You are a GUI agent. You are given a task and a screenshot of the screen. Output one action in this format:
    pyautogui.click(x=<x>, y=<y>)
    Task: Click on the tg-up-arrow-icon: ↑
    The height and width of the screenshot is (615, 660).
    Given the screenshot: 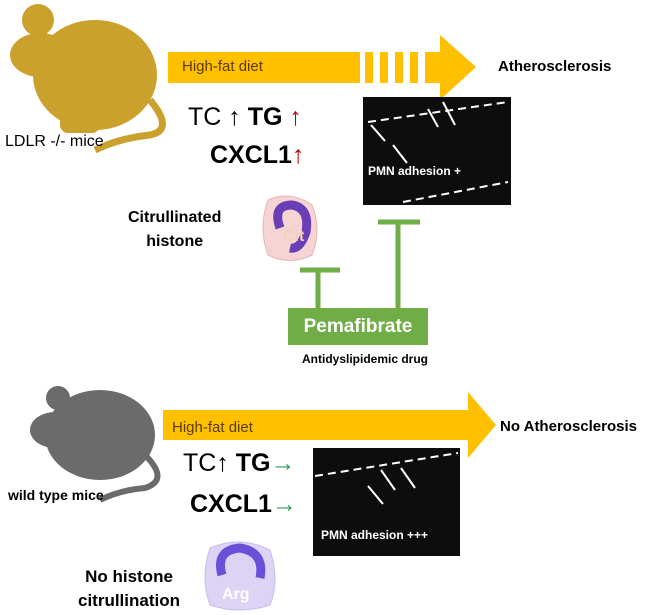 What is the action you would take?
    pyautogui.click(x=295, y=117)
    